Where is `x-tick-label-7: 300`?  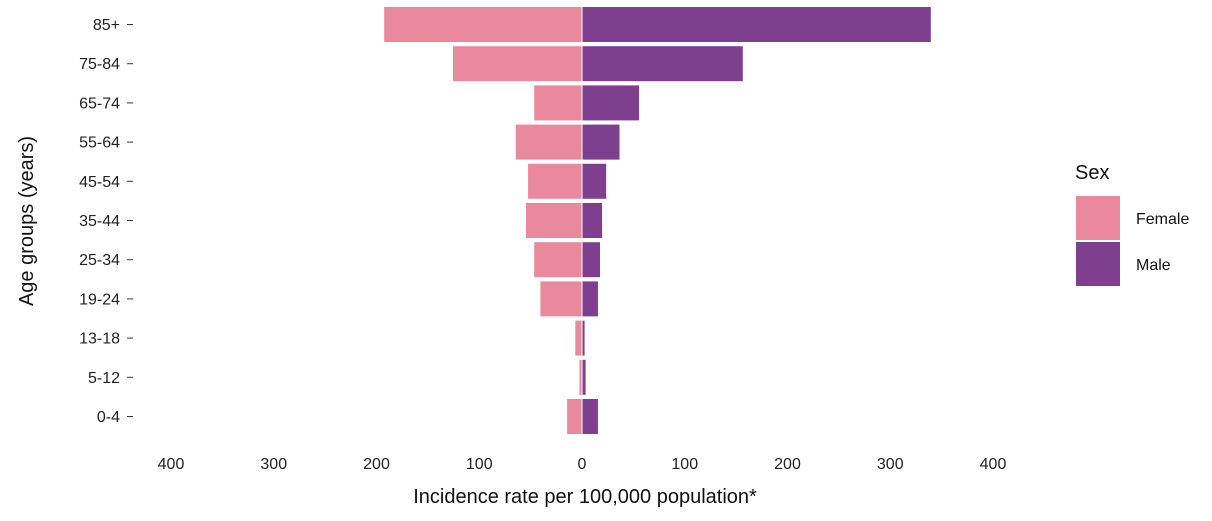 x-tick-label-7: 300 is located at coordinates (890, 464).